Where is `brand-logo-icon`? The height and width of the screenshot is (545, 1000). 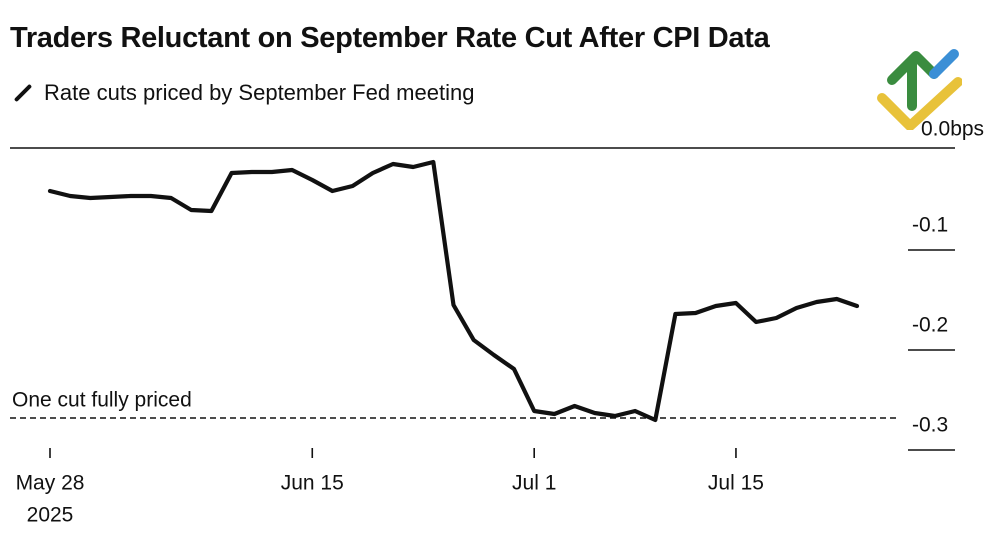
brand-logo-icon is located at coordinates (919, 89).